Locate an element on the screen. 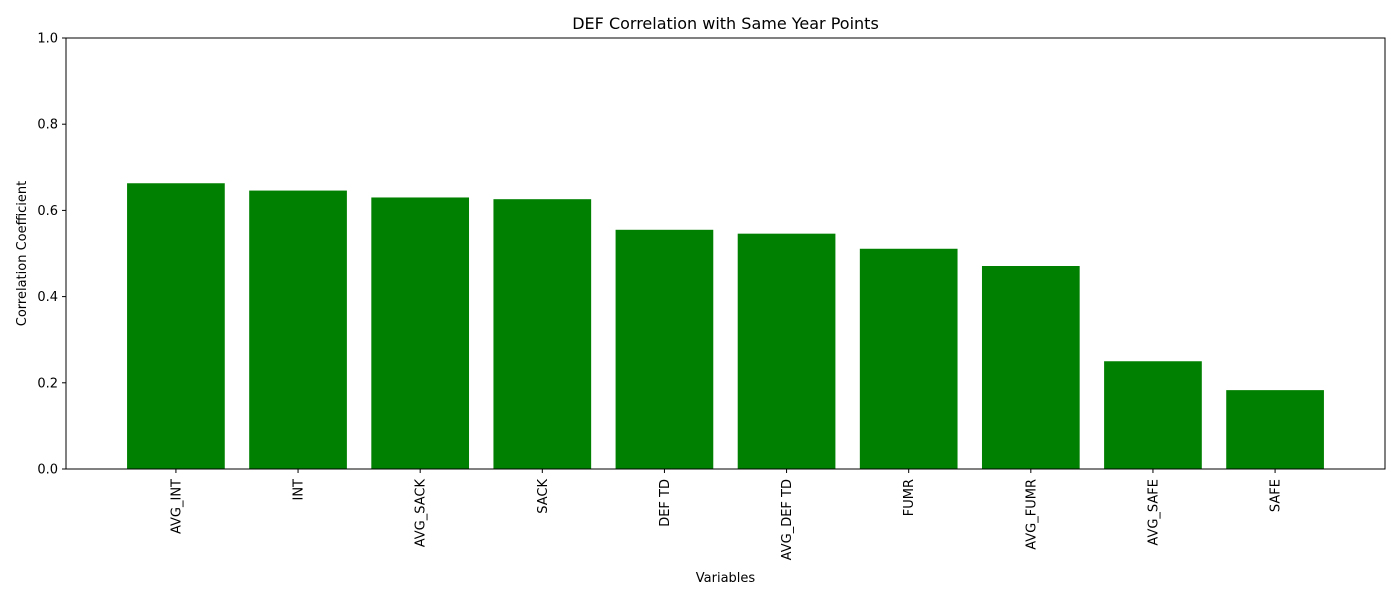  bar-avg-sack is located at coordinates (420, 333).